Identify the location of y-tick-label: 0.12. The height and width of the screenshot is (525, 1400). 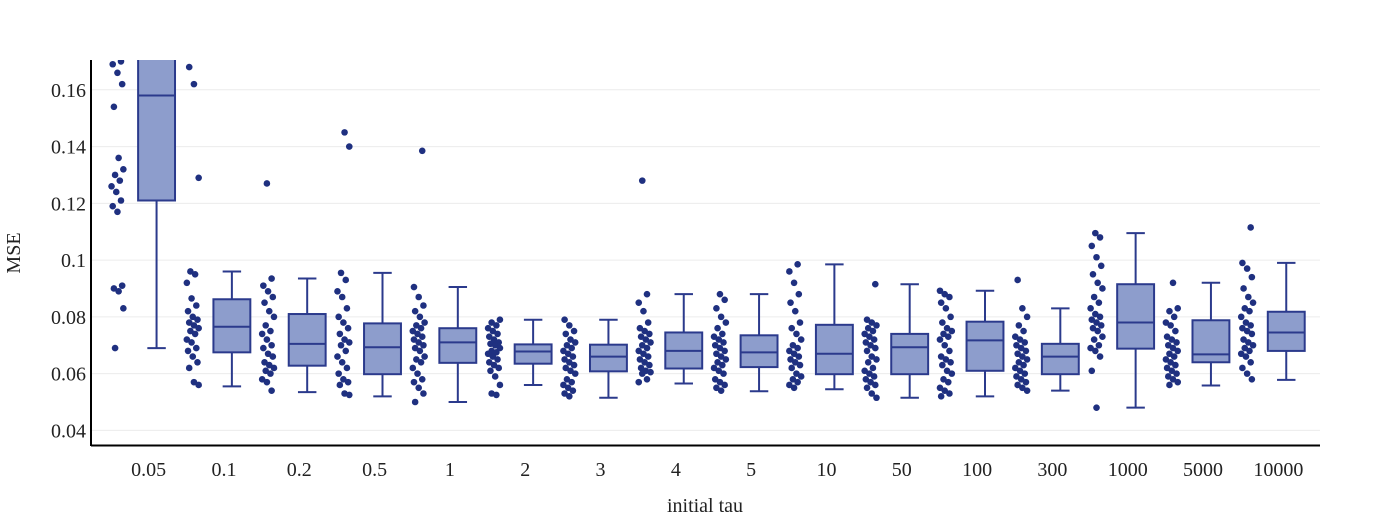
(68, 204).